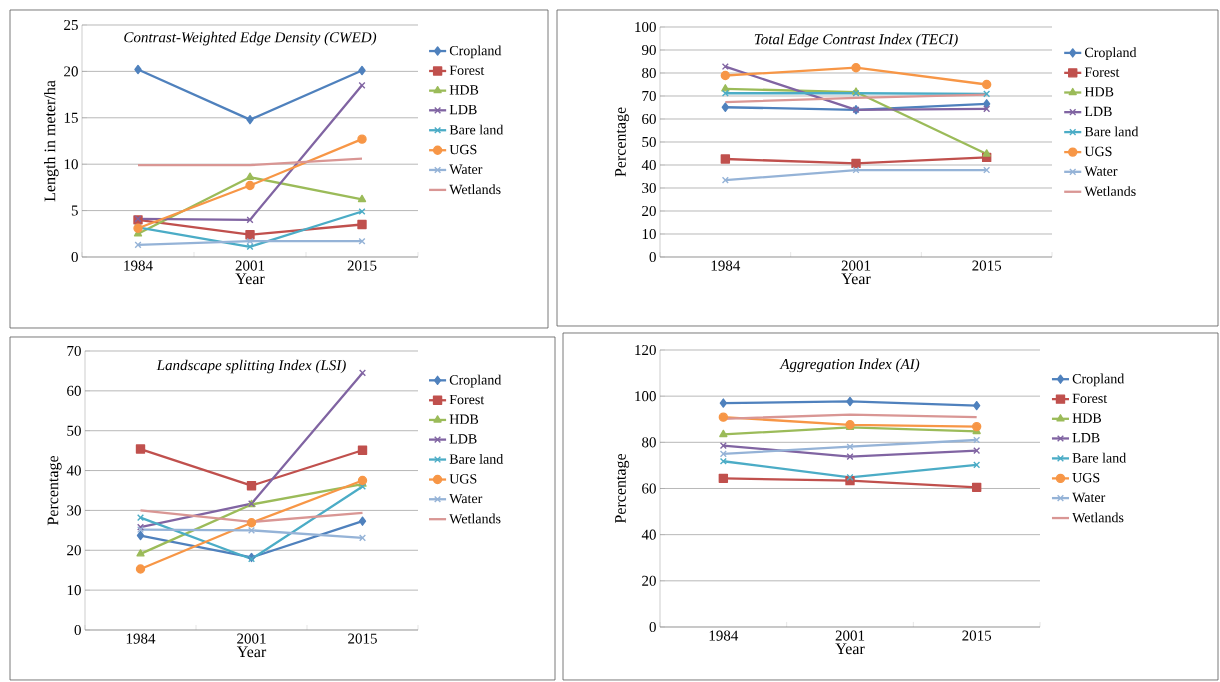 The width and height of the screenshot is (1220, 682). Describe the element at coordinates (645, 350) in the screenshot. I see `y-tick-label: 120` at that location.